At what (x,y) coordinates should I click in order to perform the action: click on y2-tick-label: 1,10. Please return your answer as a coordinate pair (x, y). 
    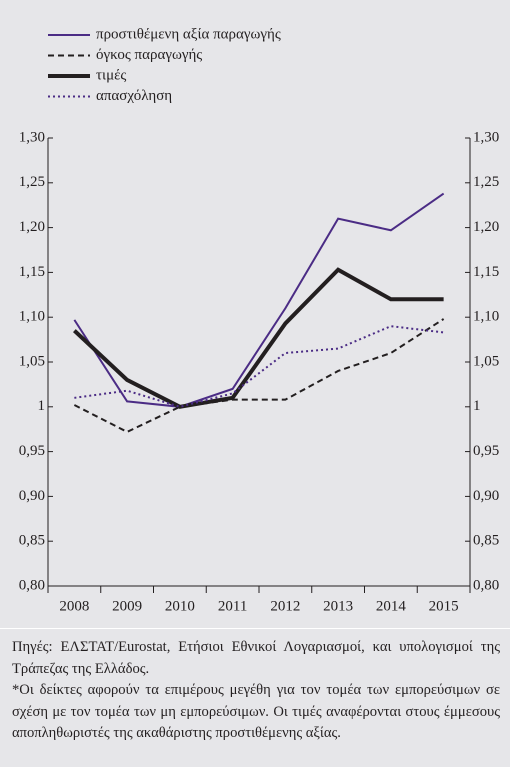
    Looking at the image, I should click on (486, 317).